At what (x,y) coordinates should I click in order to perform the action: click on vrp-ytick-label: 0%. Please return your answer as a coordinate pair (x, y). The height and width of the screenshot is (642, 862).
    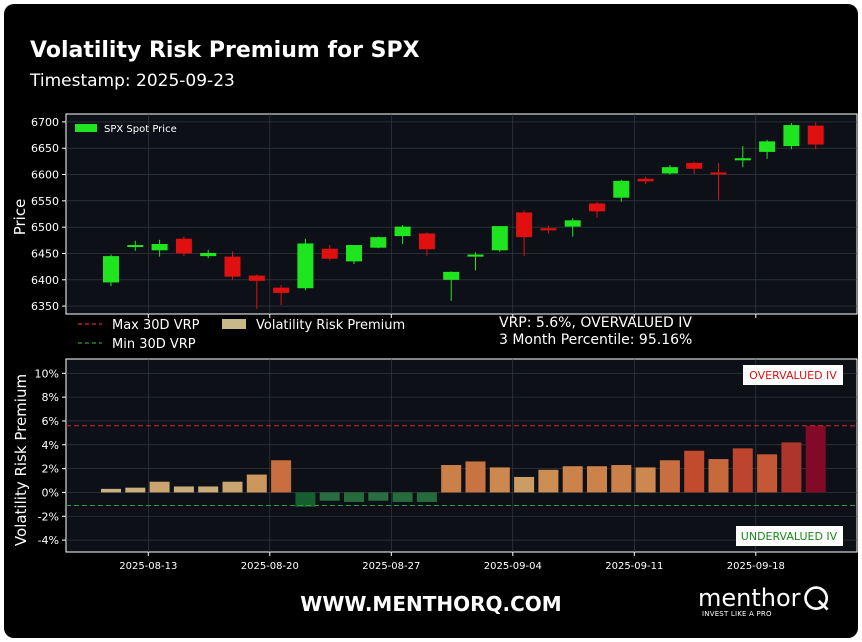
    Looking at the image, I should click on (50, 492).